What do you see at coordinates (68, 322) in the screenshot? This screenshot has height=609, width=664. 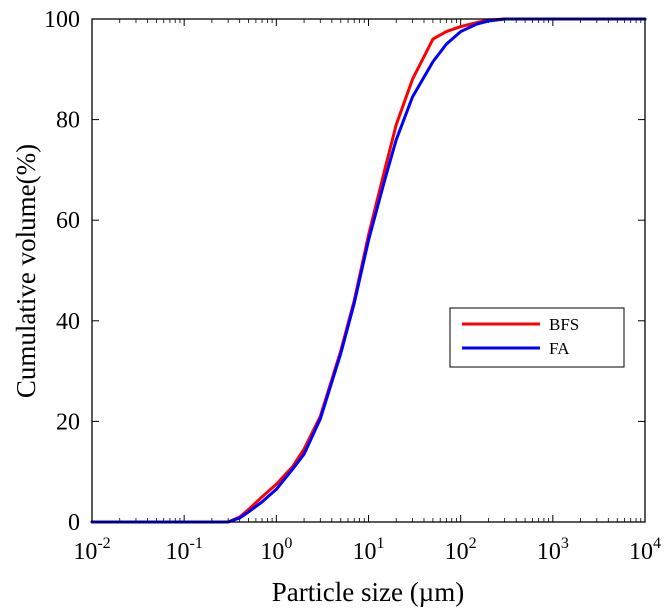 I see `y-tick-label: 40` at bounding box center [68, 322].